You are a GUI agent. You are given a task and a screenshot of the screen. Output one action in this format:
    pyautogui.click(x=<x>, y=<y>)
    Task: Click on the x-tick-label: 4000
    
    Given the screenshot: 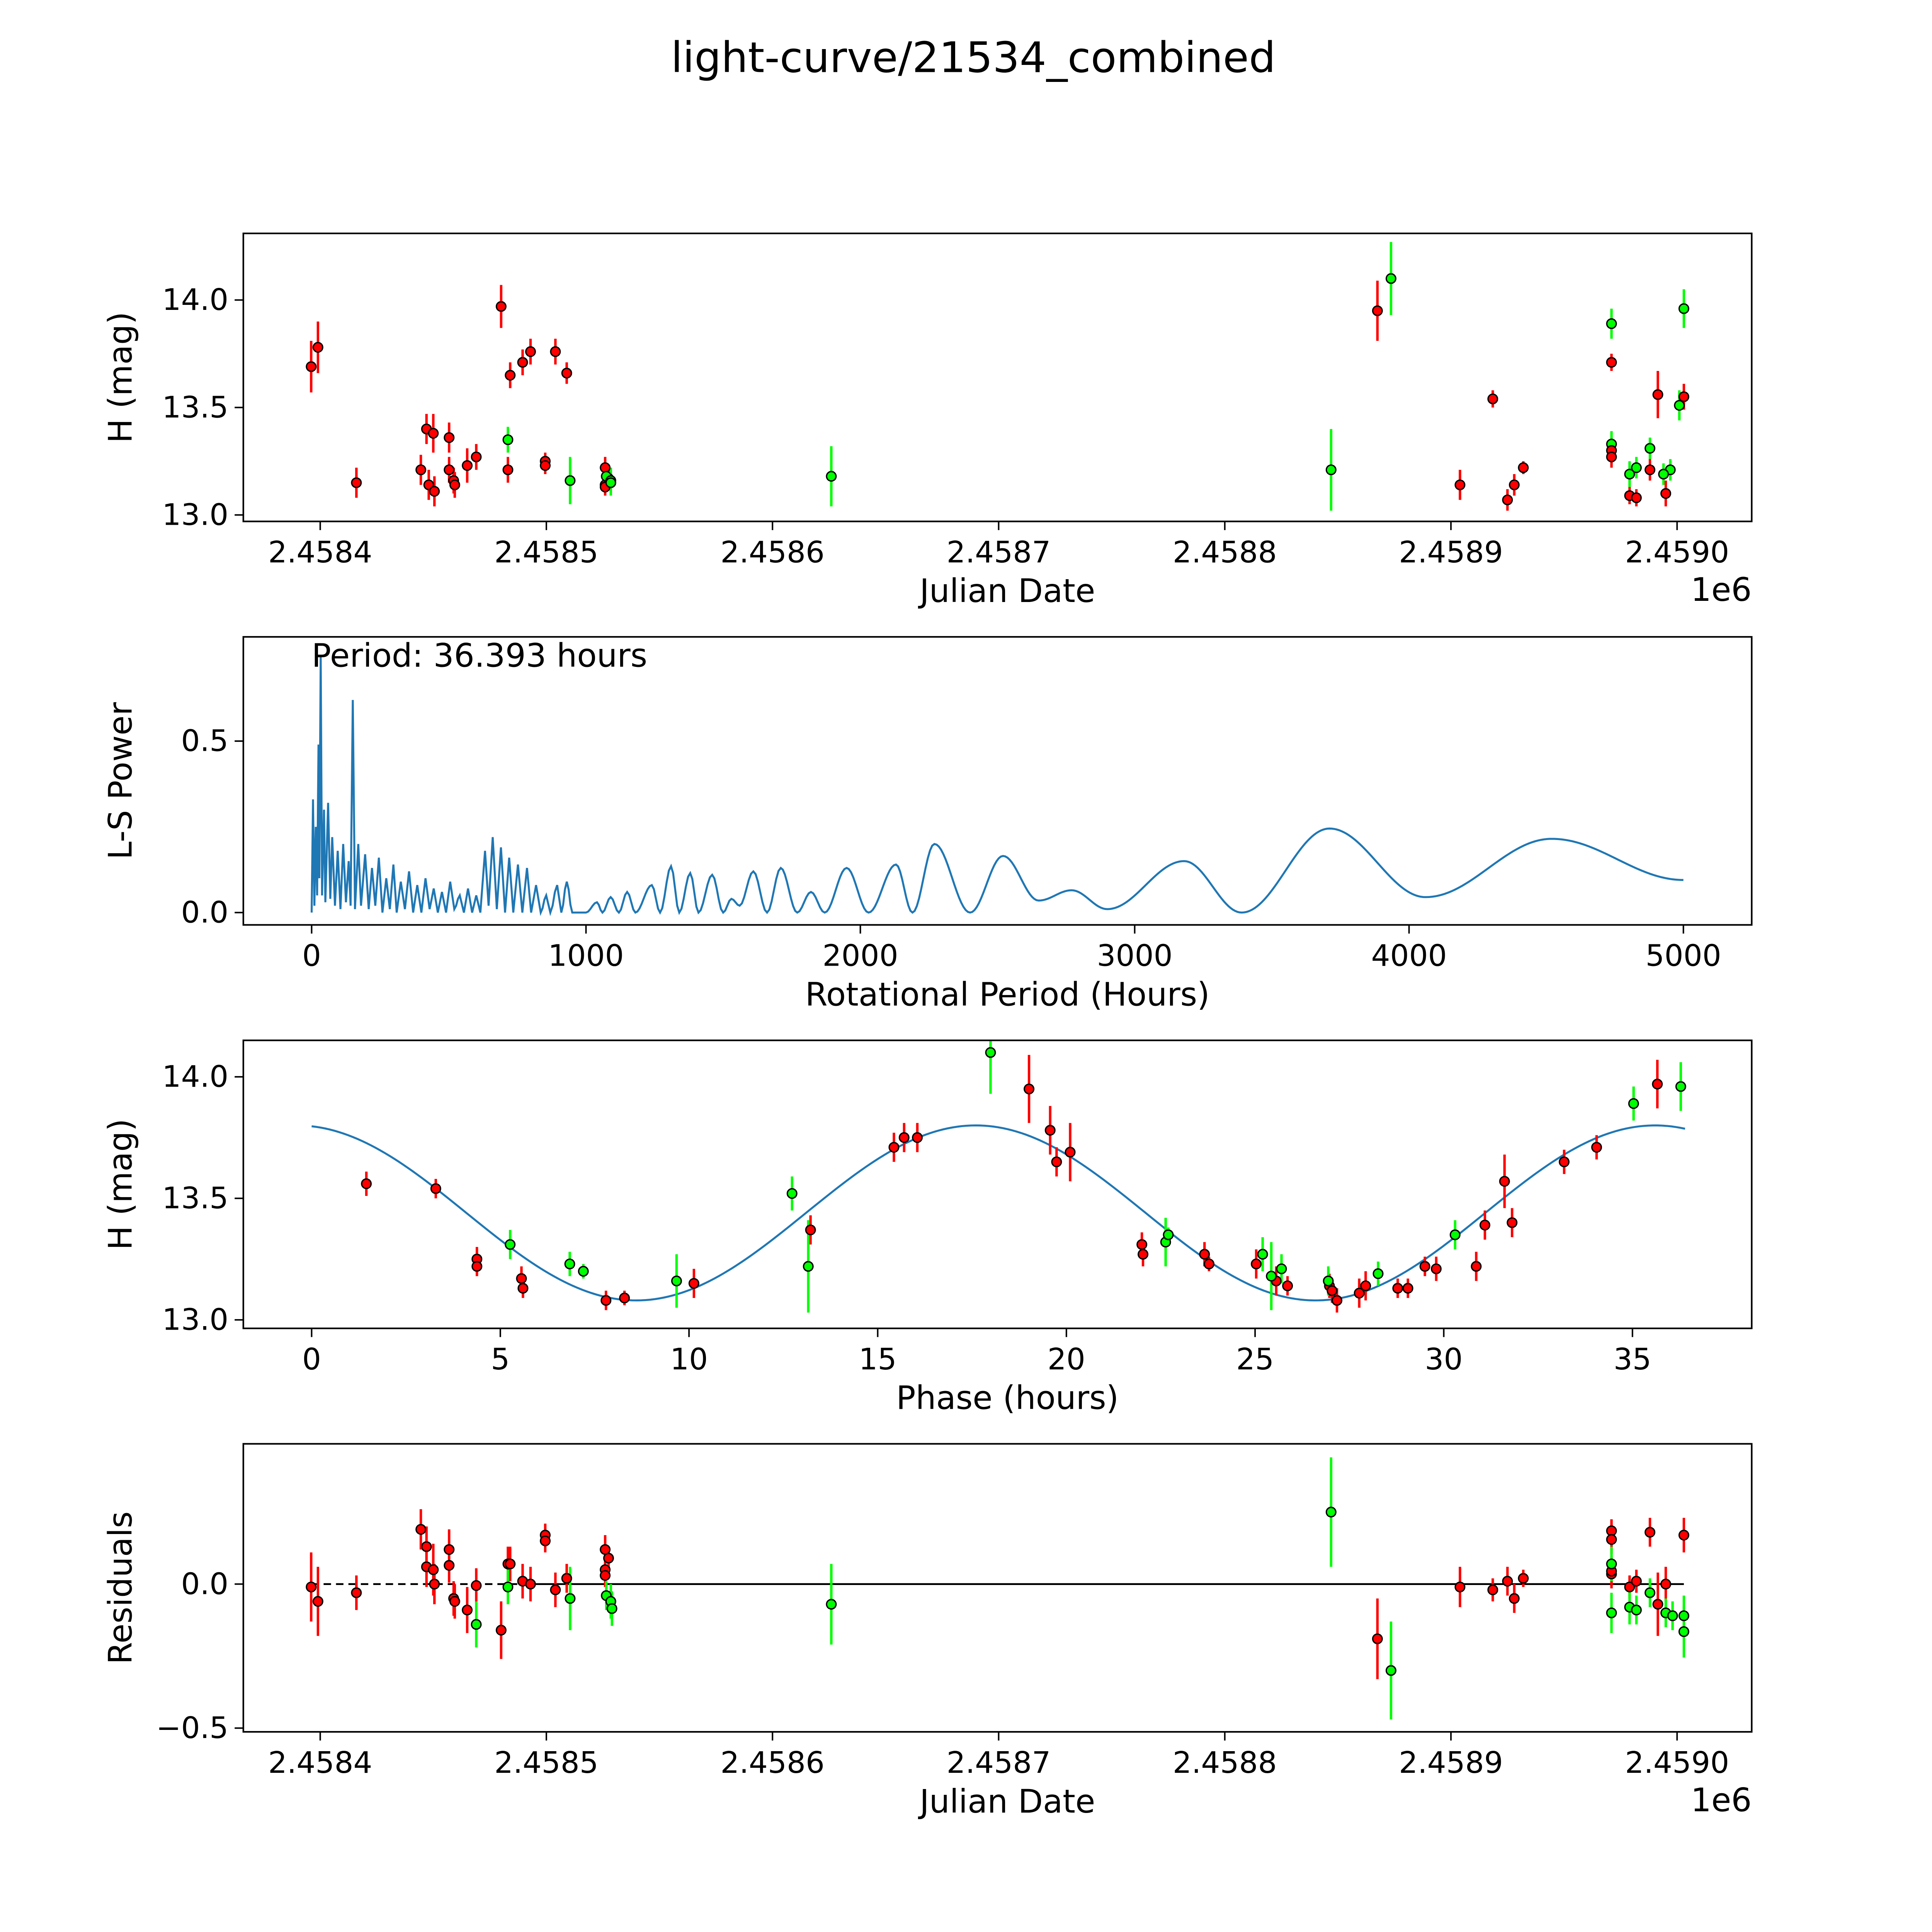 What is the action you would take?
    pyautogui.click(x=1409, y=956)
    